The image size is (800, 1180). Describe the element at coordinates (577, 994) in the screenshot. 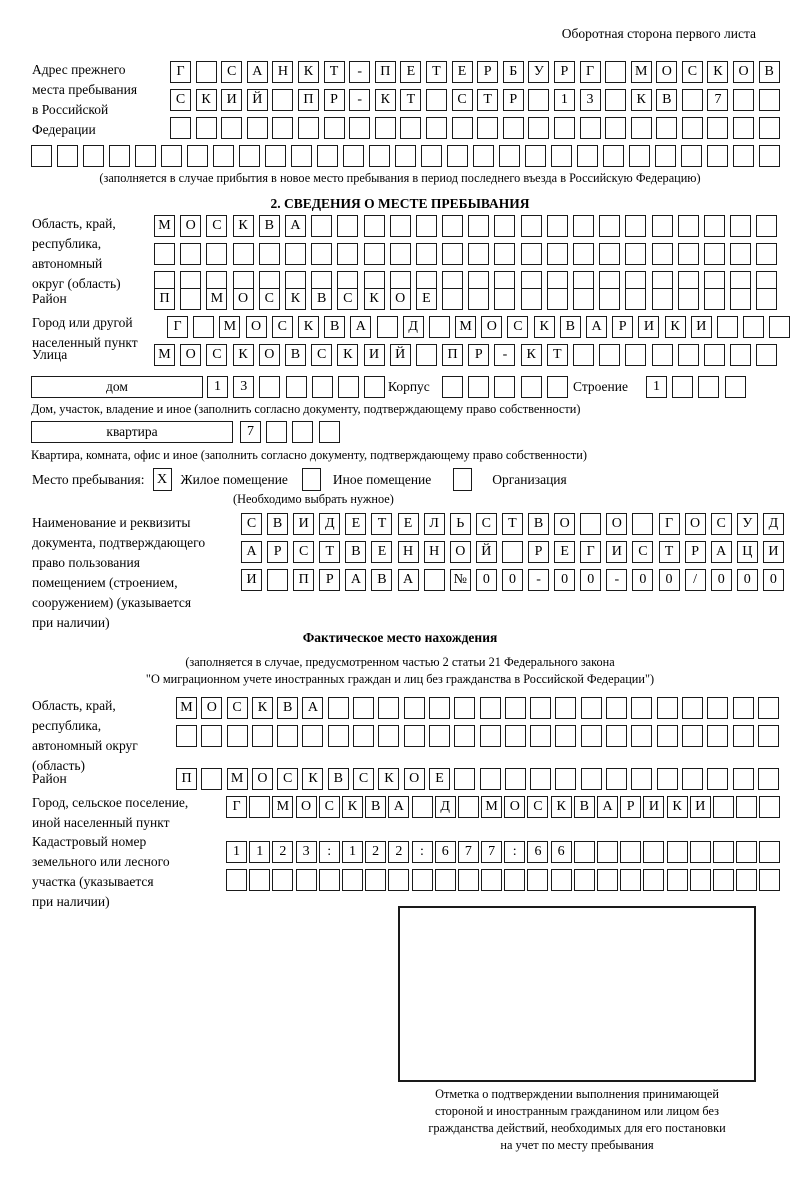

I see `confirmation-stamp-box` at that location.